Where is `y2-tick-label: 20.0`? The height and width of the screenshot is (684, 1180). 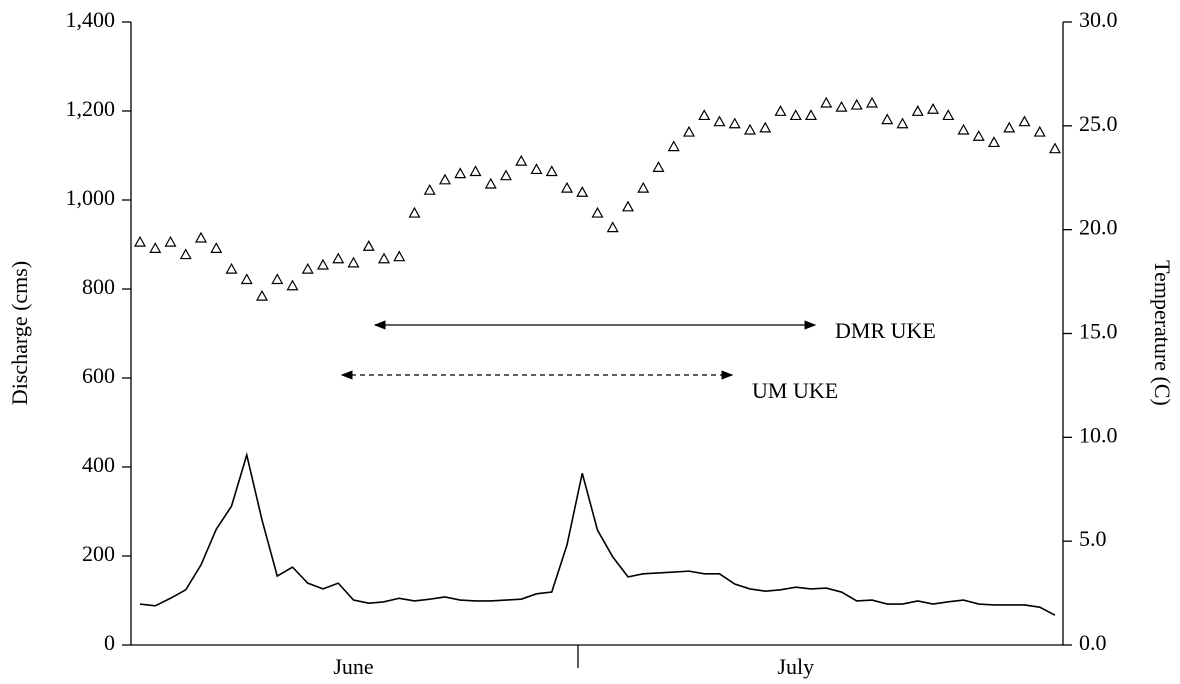 y2-tick-label: 20.0 is located at coordinates (1098, 227).